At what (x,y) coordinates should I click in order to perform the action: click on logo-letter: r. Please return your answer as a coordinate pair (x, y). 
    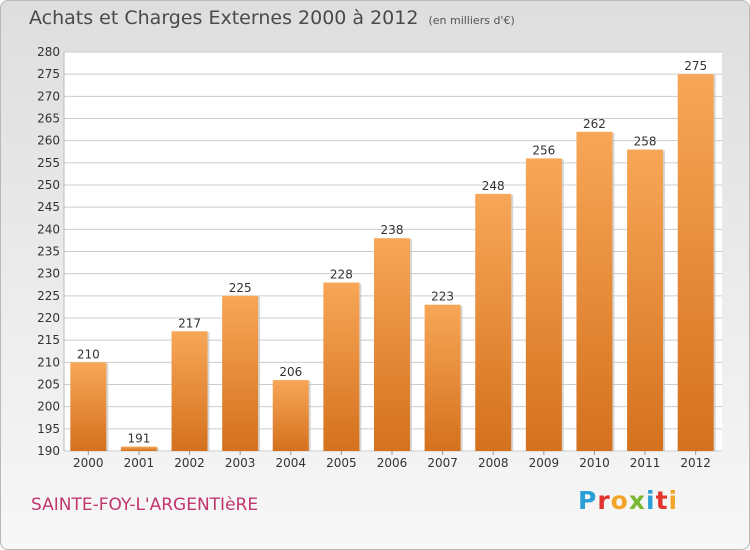
    Looking at the image, I should click on (604, 500).